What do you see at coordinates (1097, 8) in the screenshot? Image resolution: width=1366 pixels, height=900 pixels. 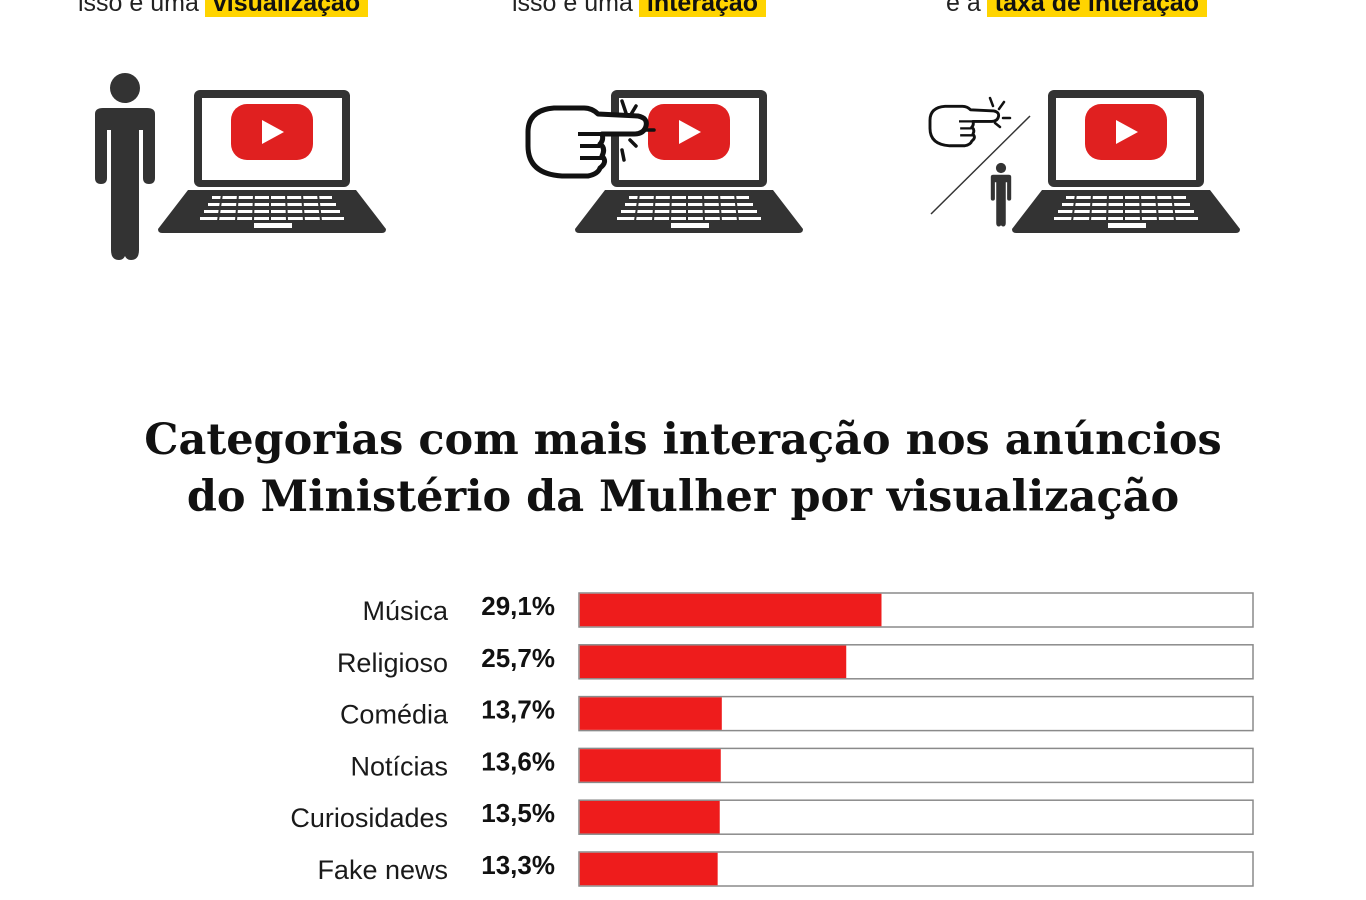 I see `caption-rate-highlight: taxa de interação` at bounding box center [1097, 8].